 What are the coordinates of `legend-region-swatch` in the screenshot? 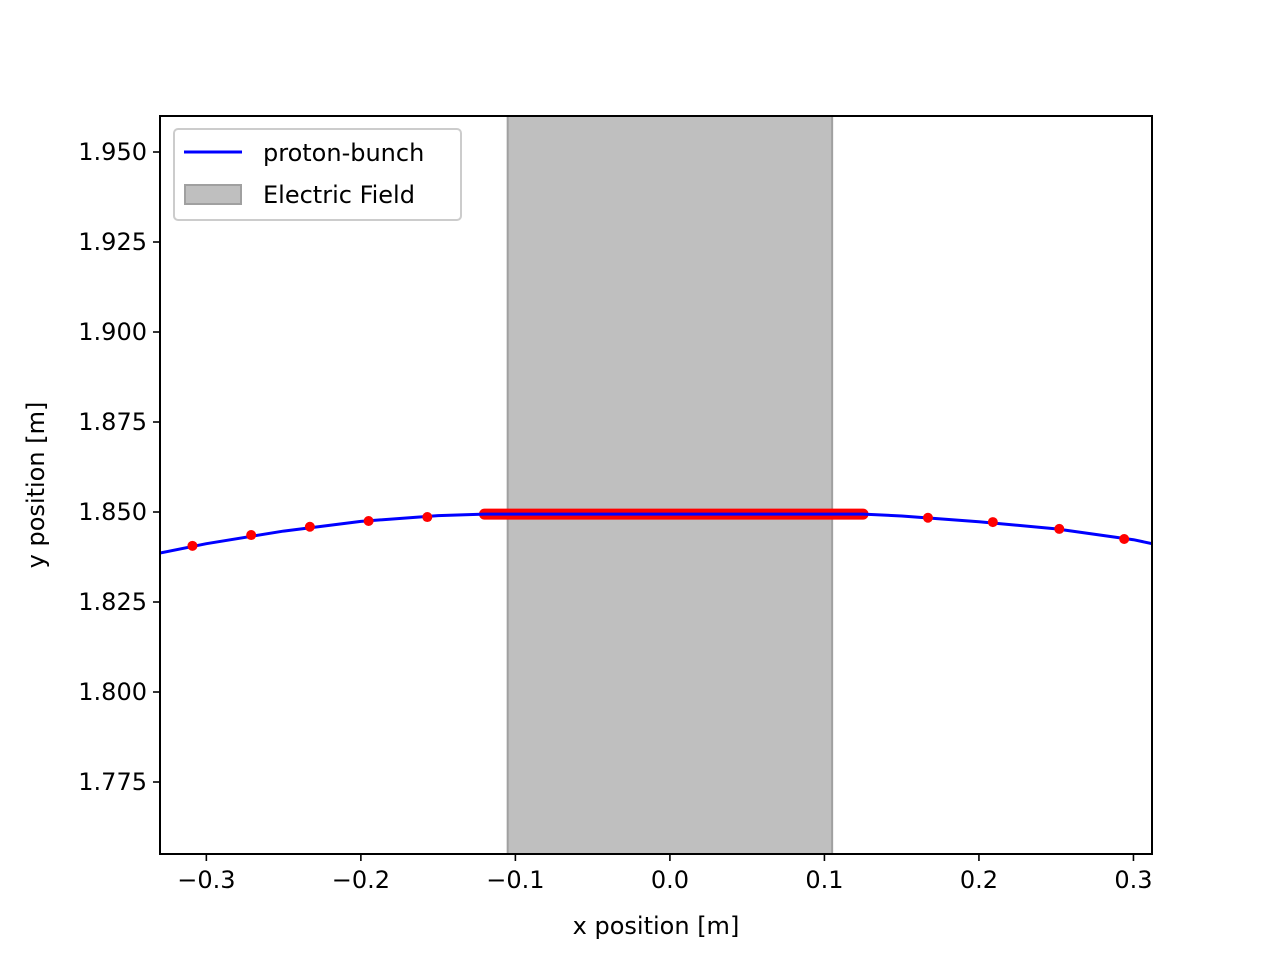 It's located at (213, 194).